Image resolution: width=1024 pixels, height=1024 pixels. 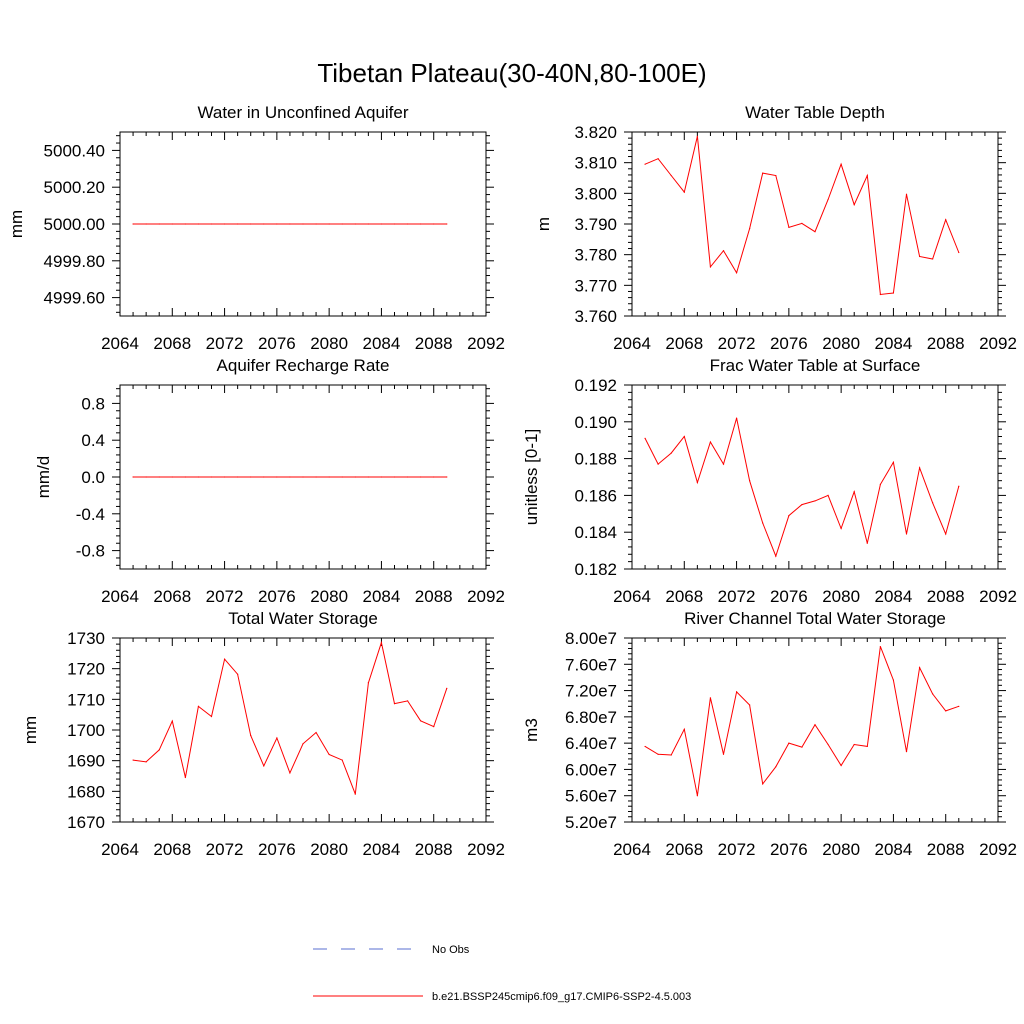 What do you see at coordinates (302, 112) in the screenshot?
I see `panel-title: Water in Unconfined Aquifer` at bounding box center [302, 112].